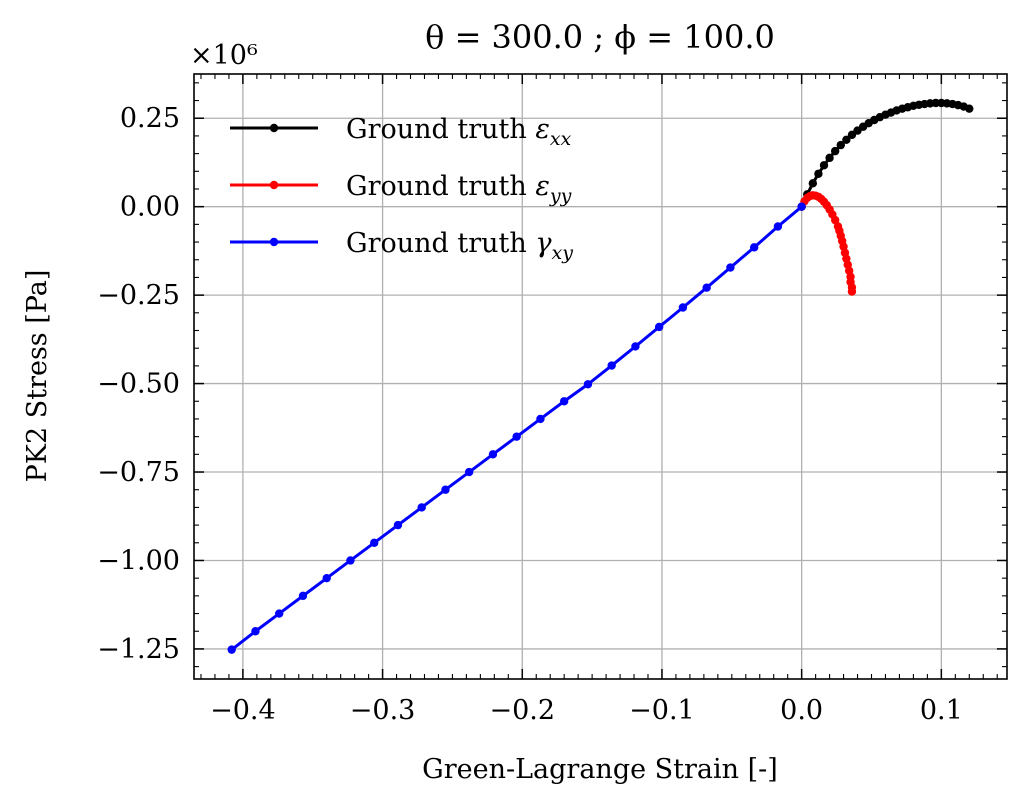 The height and width of the screenshot is (805, 1022). I want to click on legend-item-2: Ground truth εyy, so click(401, 189).